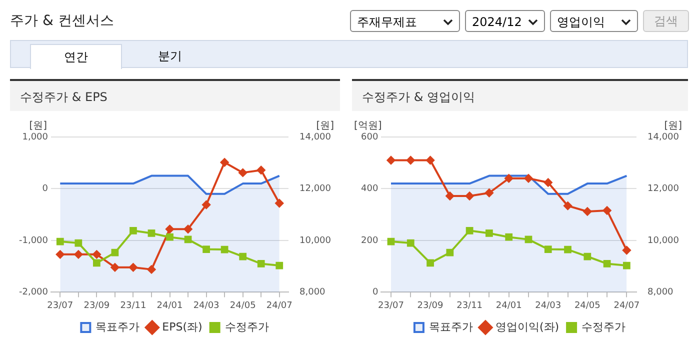 The image size is (695, 349). I want to click on y-tick-label: 200, so click(369, 241).